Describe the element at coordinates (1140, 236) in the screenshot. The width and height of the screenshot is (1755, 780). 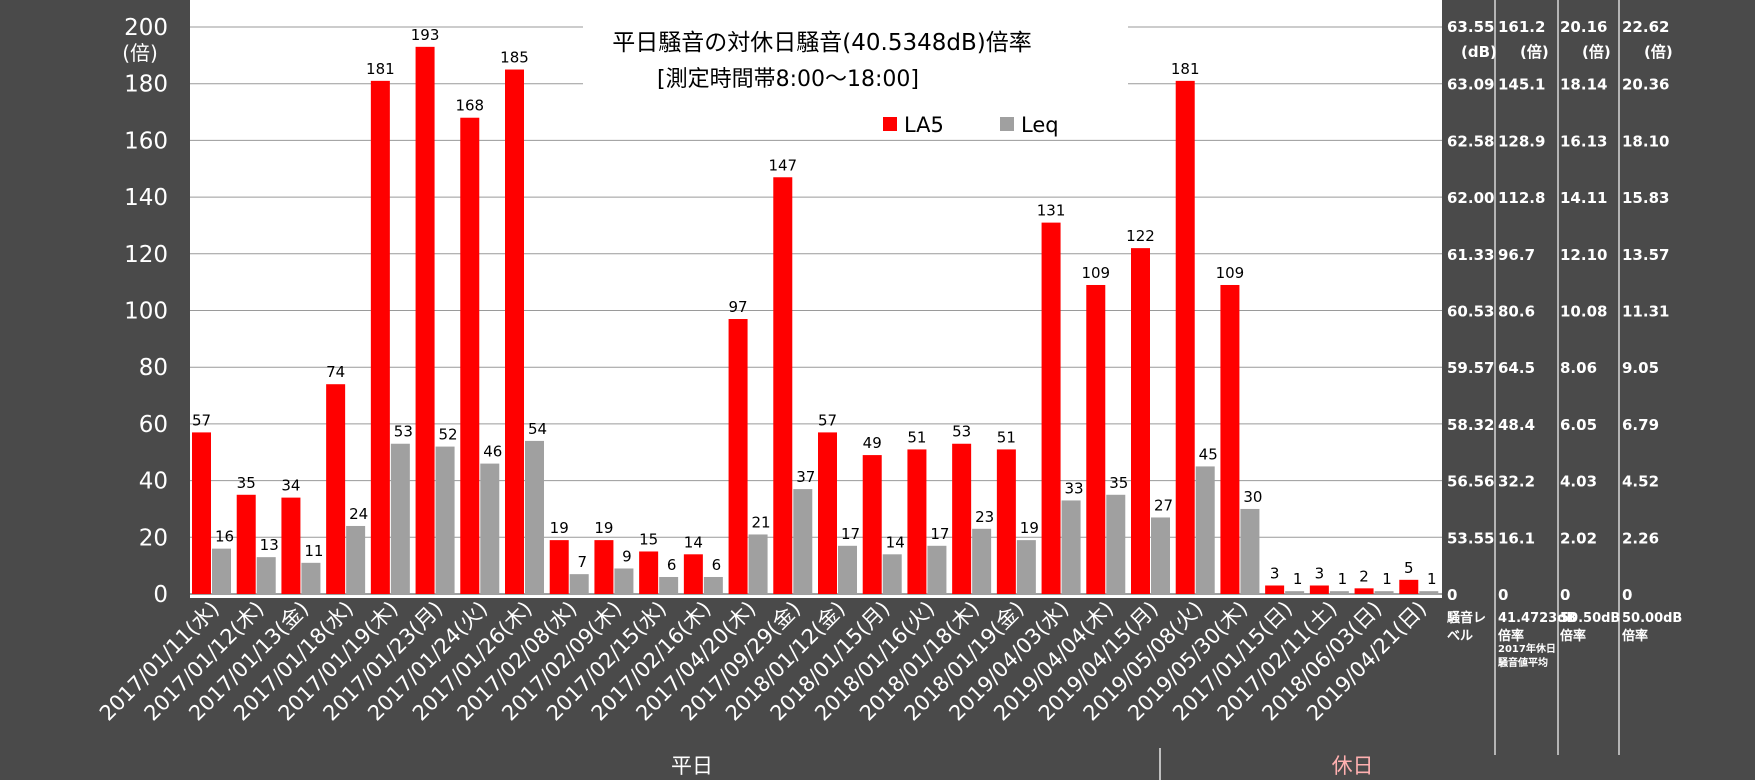
I see `data-label-la5: 122` at that location.